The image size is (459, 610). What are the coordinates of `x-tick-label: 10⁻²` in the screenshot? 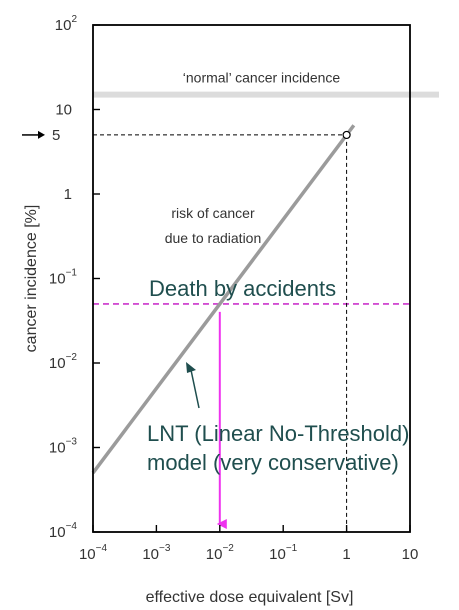 It's located at (220, 553).